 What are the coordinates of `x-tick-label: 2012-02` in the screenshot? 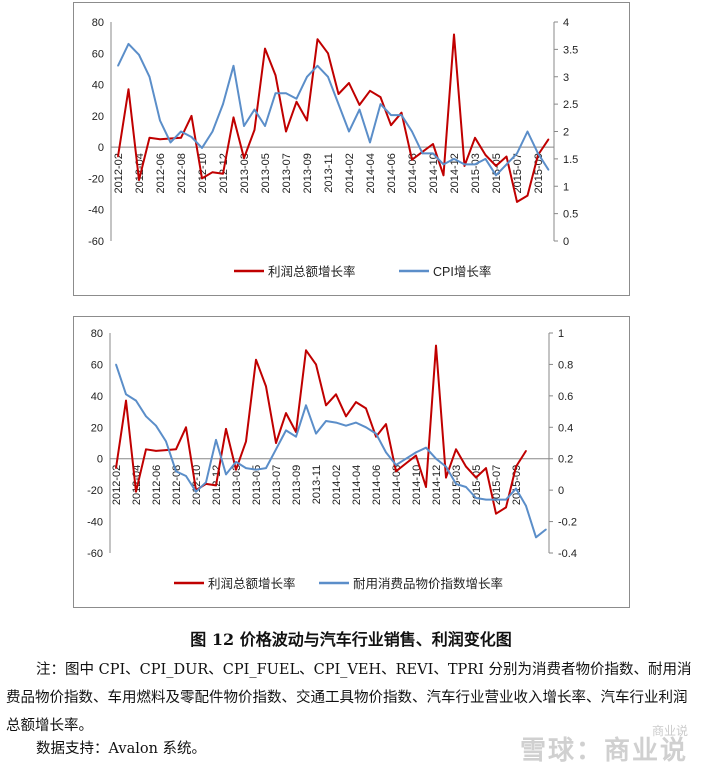 It's located at (119, 173).